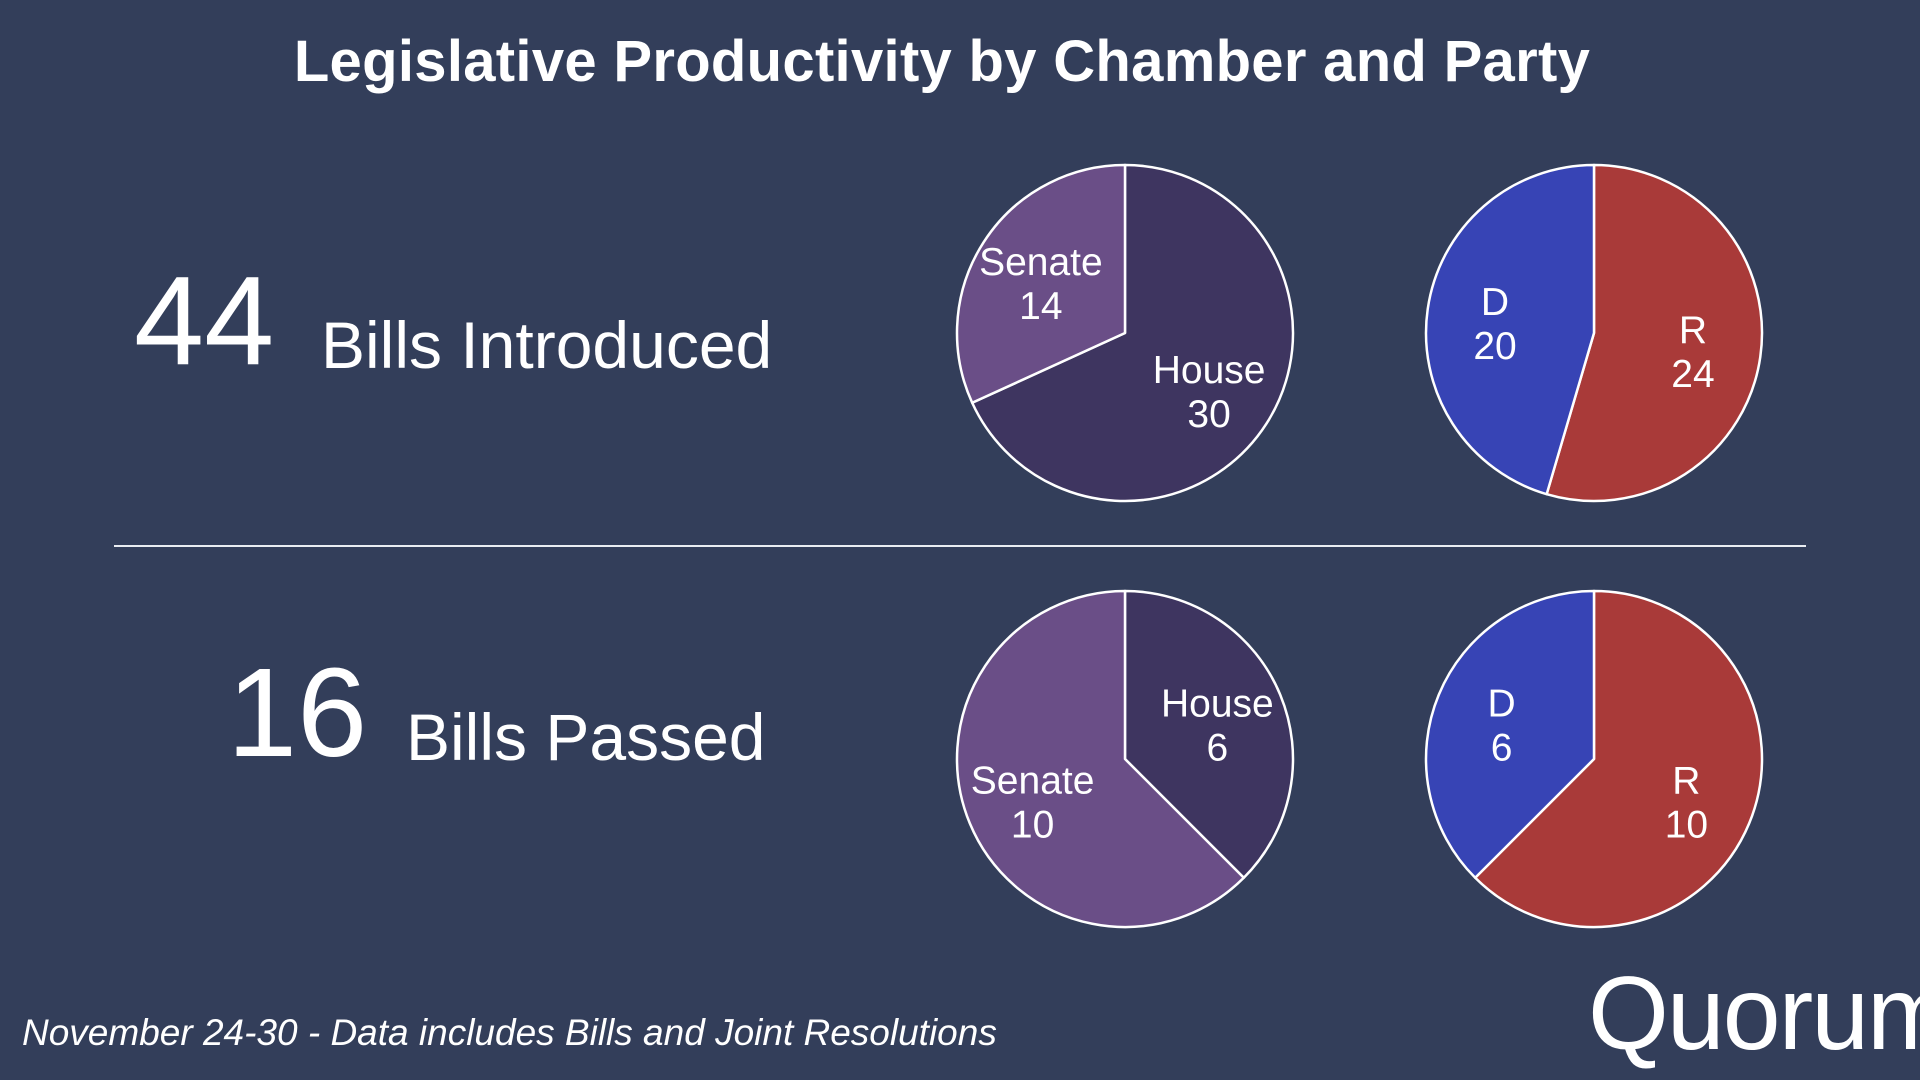 This screenshot has height=1080, width=1920. What do you see at coordinates (297, 712) in the screenshot?
I see `bills-passed-count: 16` at bounding box center [297, 712].